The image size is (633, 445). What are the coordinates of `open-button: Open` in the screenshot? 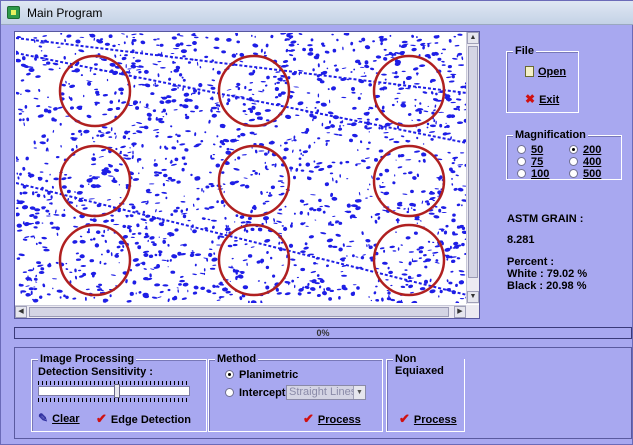 It's located at (545, 72).